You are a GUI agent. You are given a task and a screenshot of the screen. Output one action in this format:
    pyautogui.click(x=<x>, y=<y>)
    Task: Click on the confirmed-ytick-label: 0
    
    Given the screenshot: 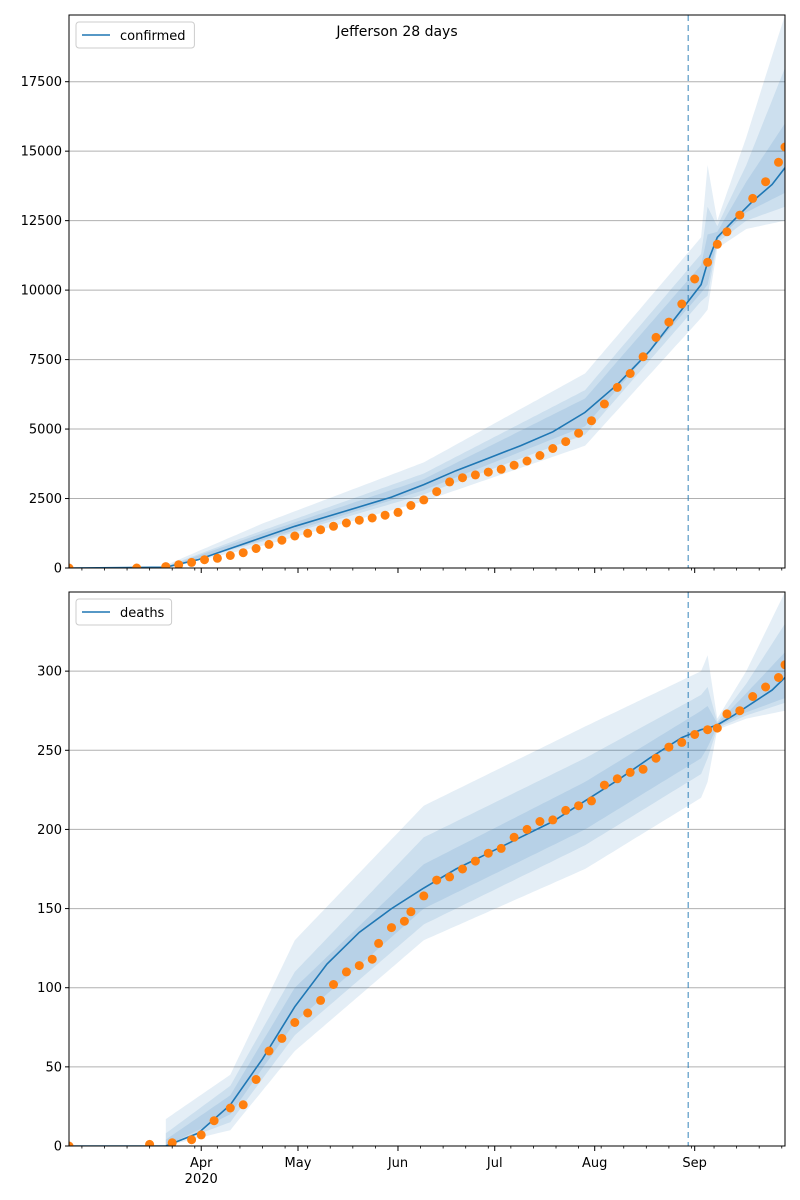 What is the action you would take?
    pyautogui.click(x=58, y=569)
    